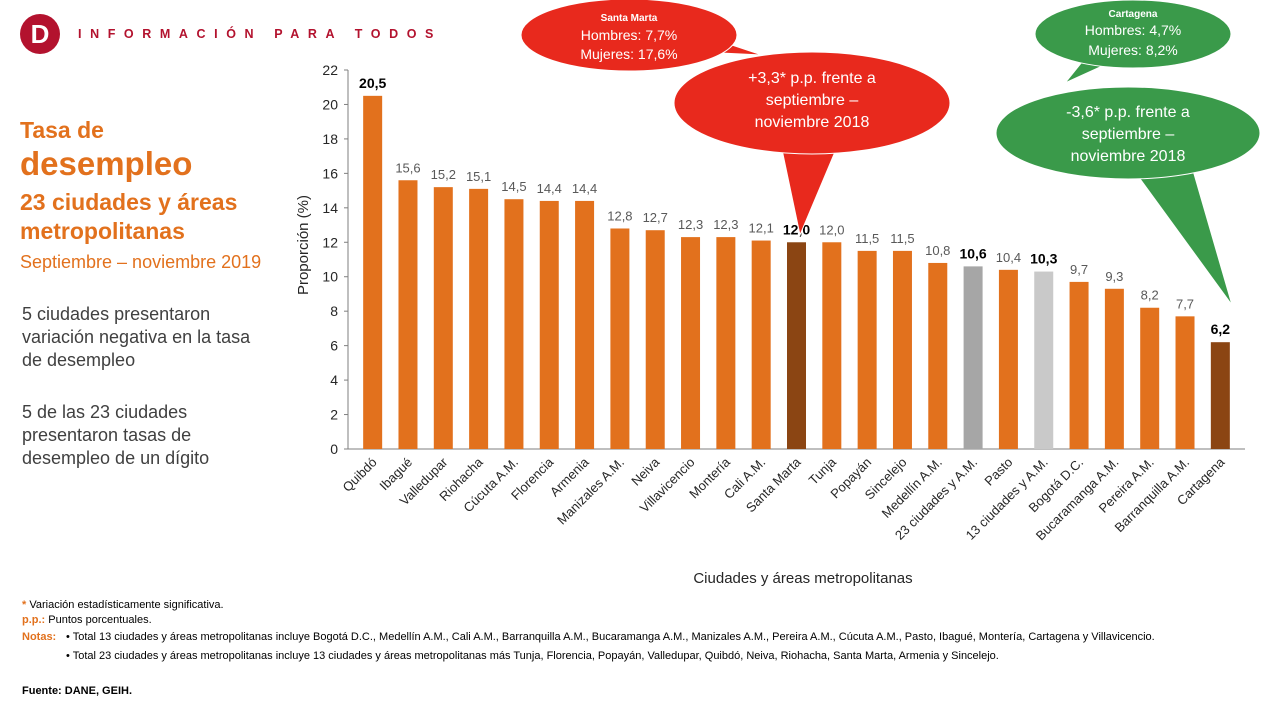  I want to click on data-label: 14,5, so click(513, 186).